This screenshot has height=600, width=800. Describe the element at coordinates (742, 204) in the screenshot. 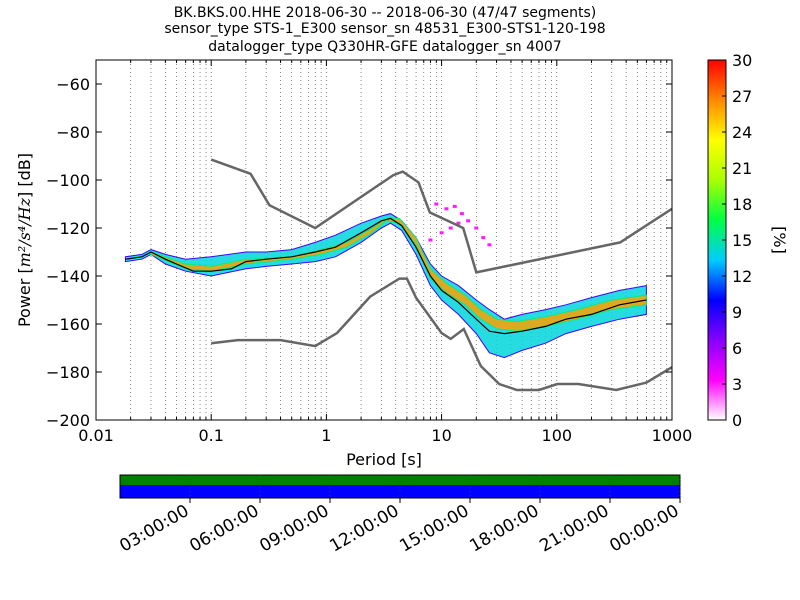

I see `colorbar-tick-label: 18` at that location.